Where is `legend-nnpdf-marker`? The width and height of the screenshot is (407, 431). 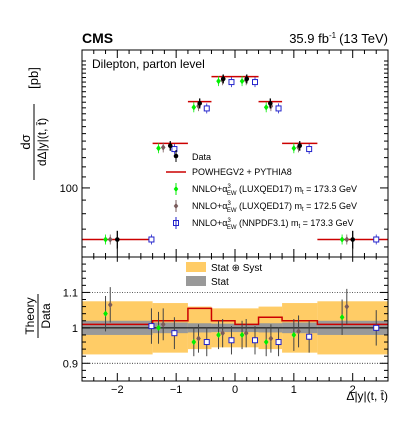
legend-nnpdf-marker is located at coordinates (176, 223).